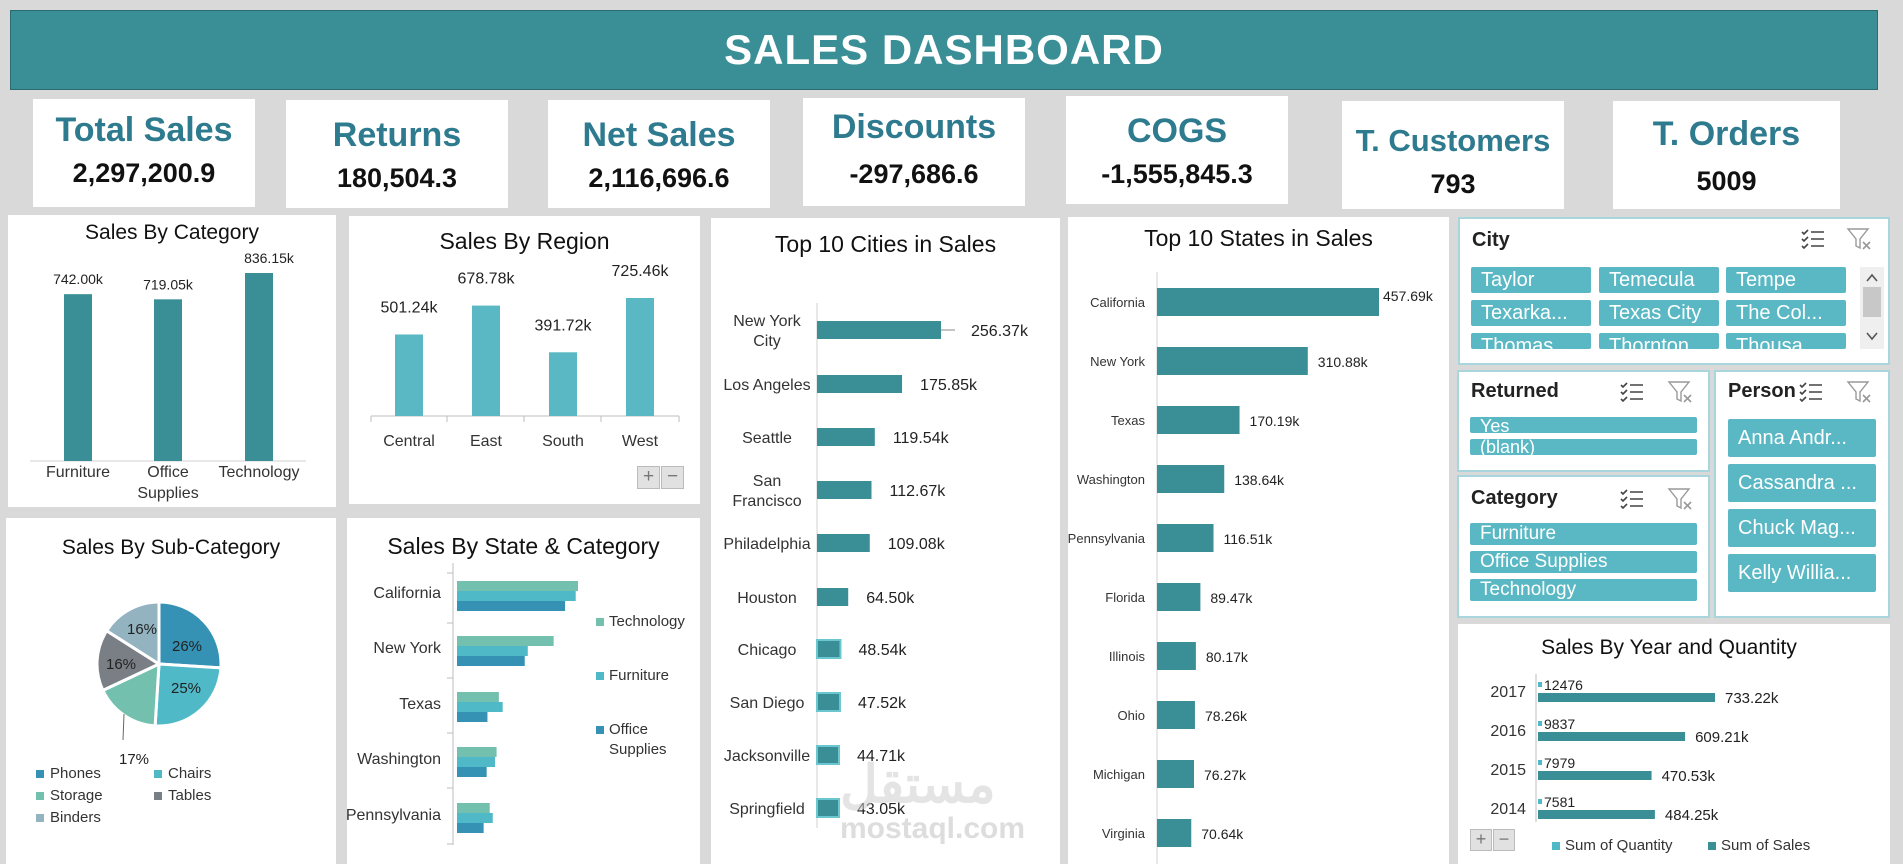 This screenshot has height=864, width=1903. I want to click on slicer-scrollbar, so click(1872, 308).